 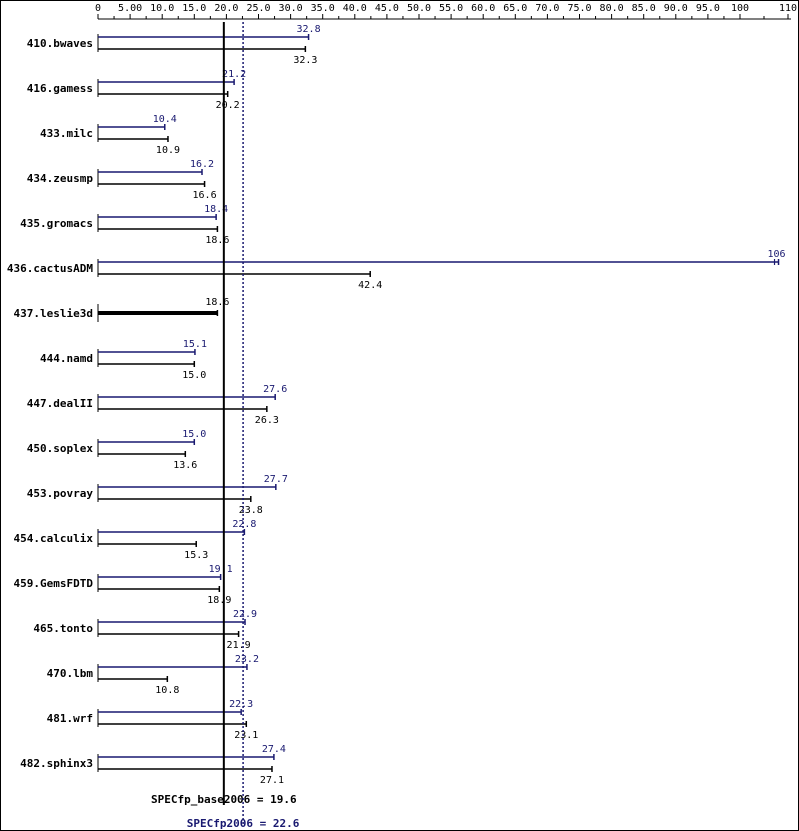 What do you see at coordinates (228, 105) in the screenshot?
I see `base-value-label: 20.2` at bounding box center [228, 105].